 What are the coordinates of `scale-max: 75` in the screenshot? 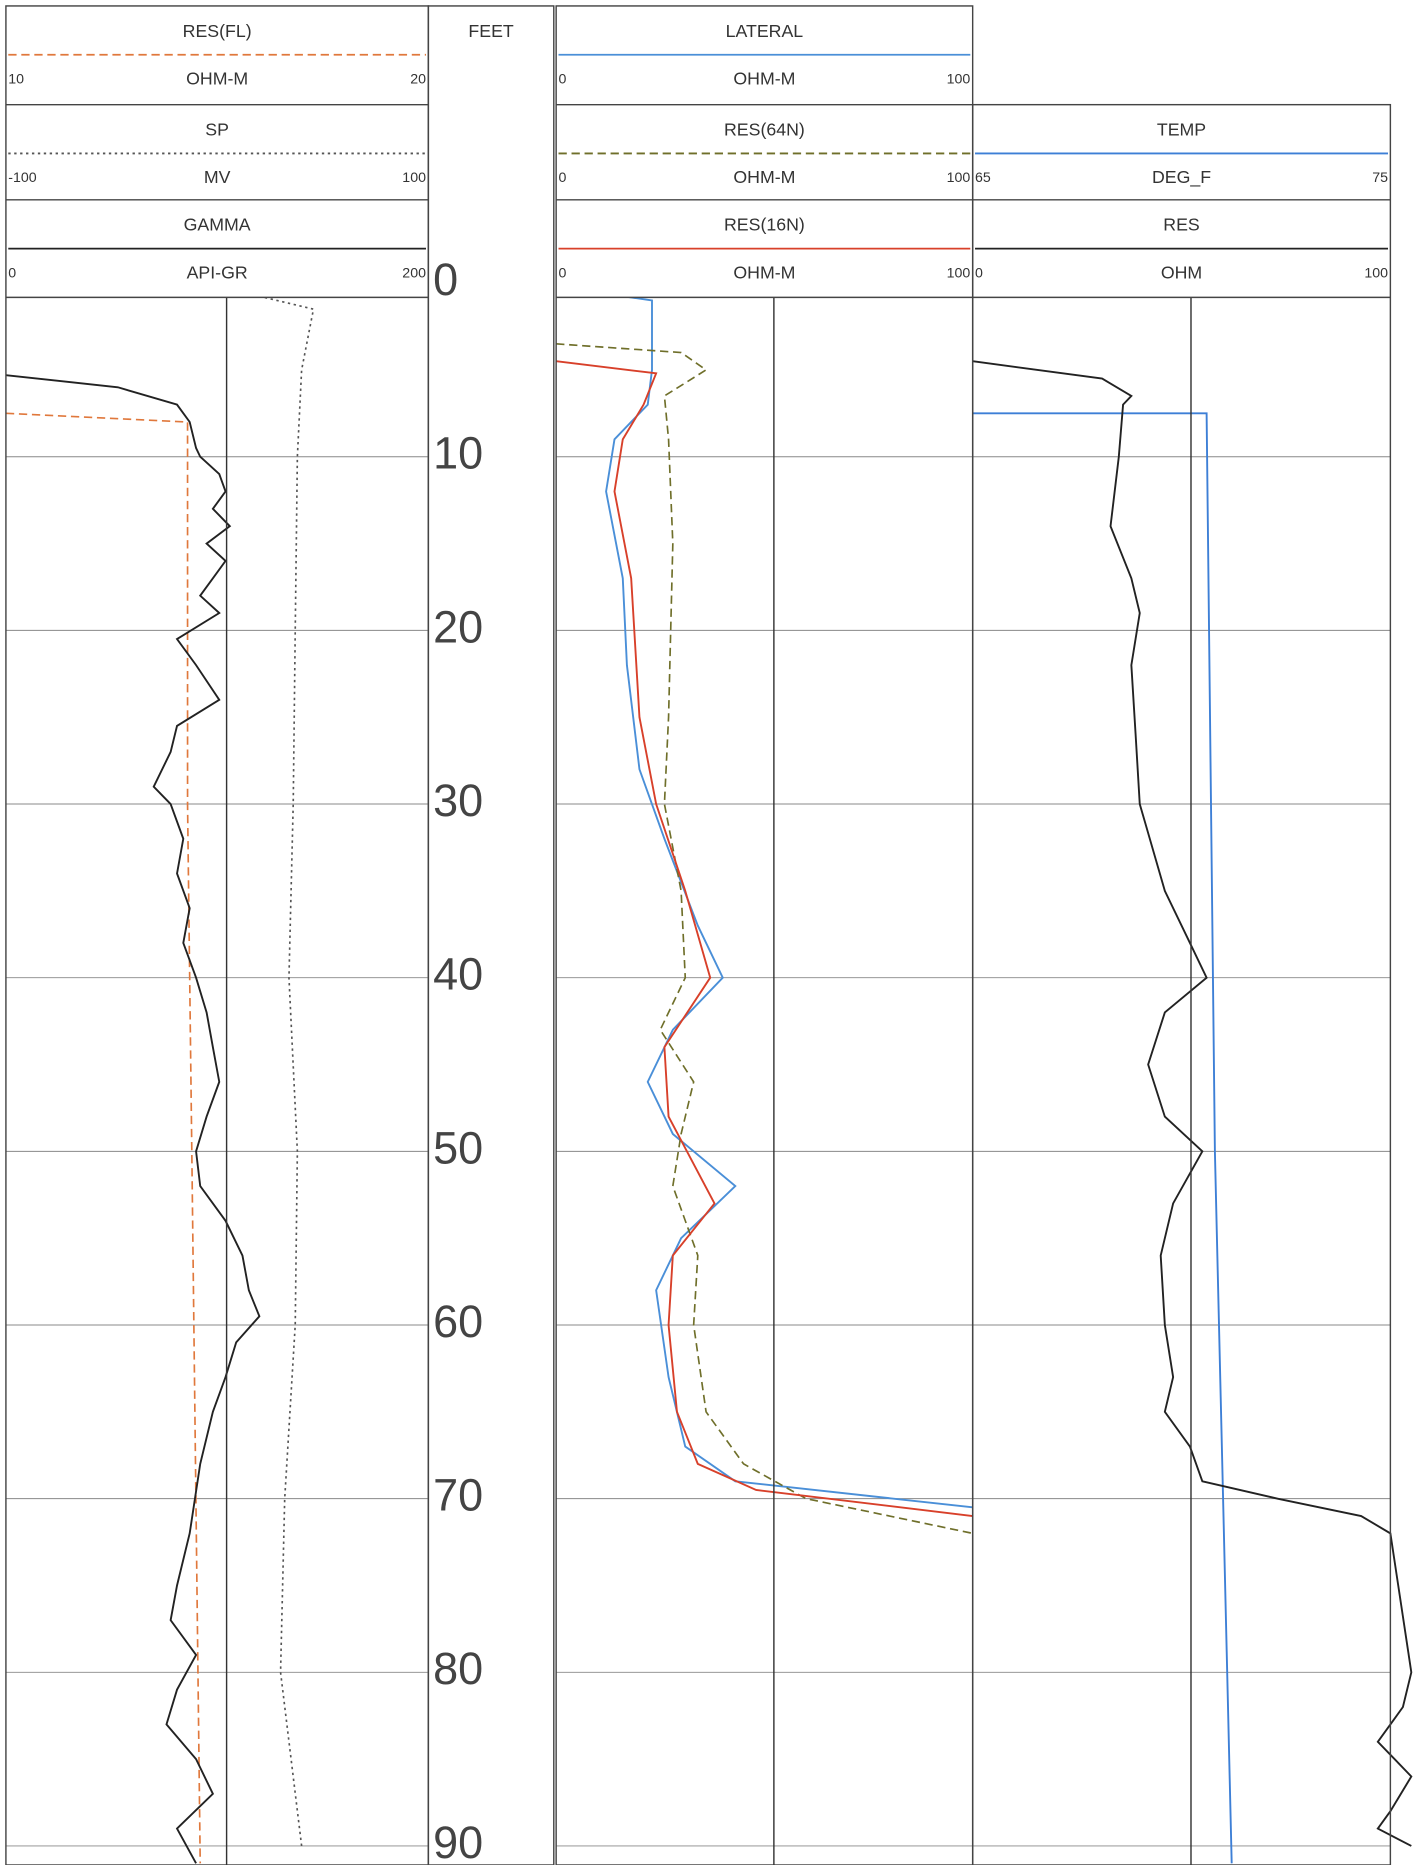 It's located at (1380, 178).